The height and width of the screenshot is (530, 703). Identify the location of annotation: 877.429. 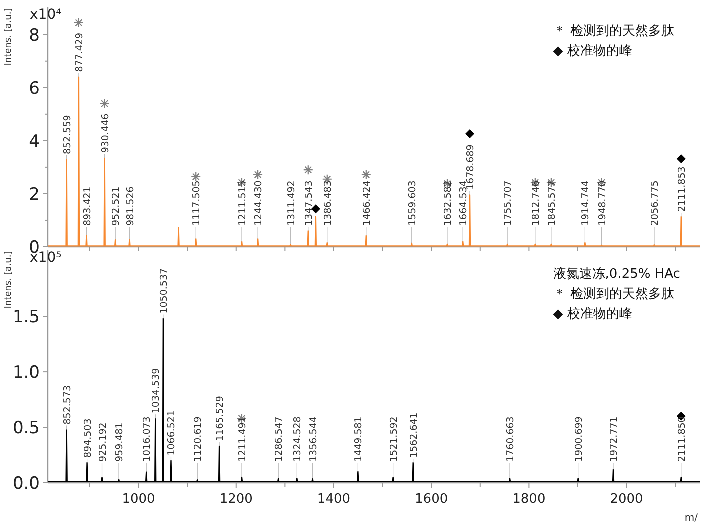
(80, 52).